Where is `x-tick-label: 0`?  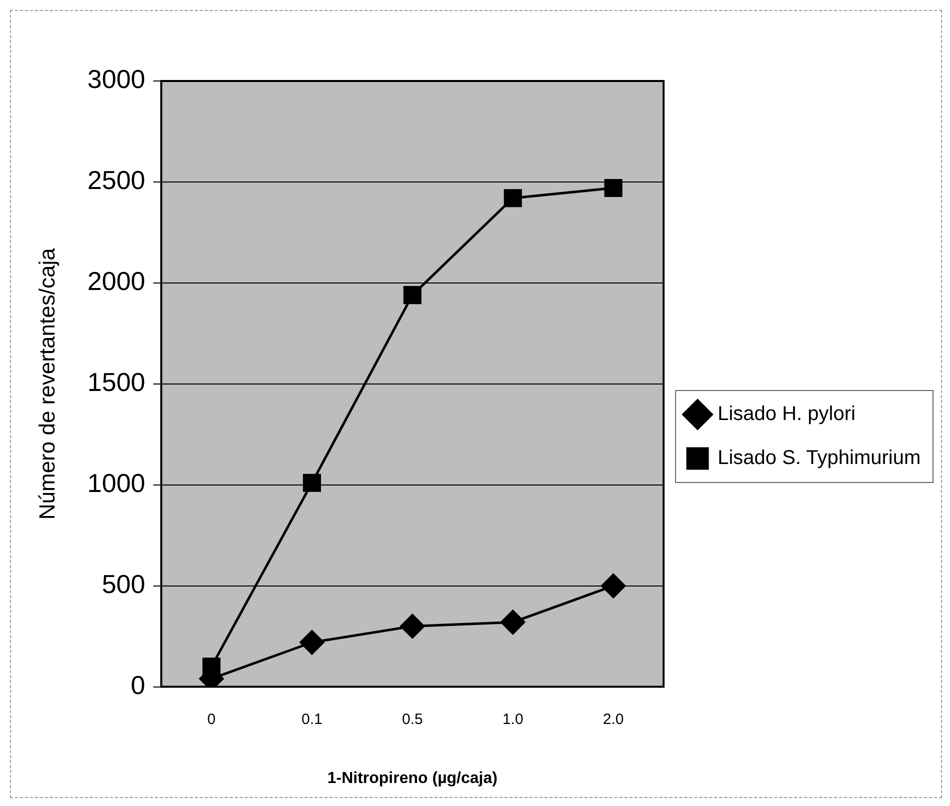
x-tick-label: 0 is located at coordinates (211, 719).